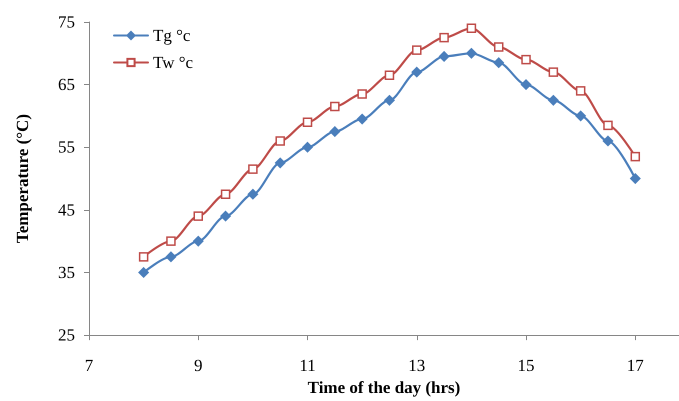 This screenshot has height=401, width=679. Describe the element at coordinates (66, 210) in the screenshot. I see `y-tick-label: 45` at that location.